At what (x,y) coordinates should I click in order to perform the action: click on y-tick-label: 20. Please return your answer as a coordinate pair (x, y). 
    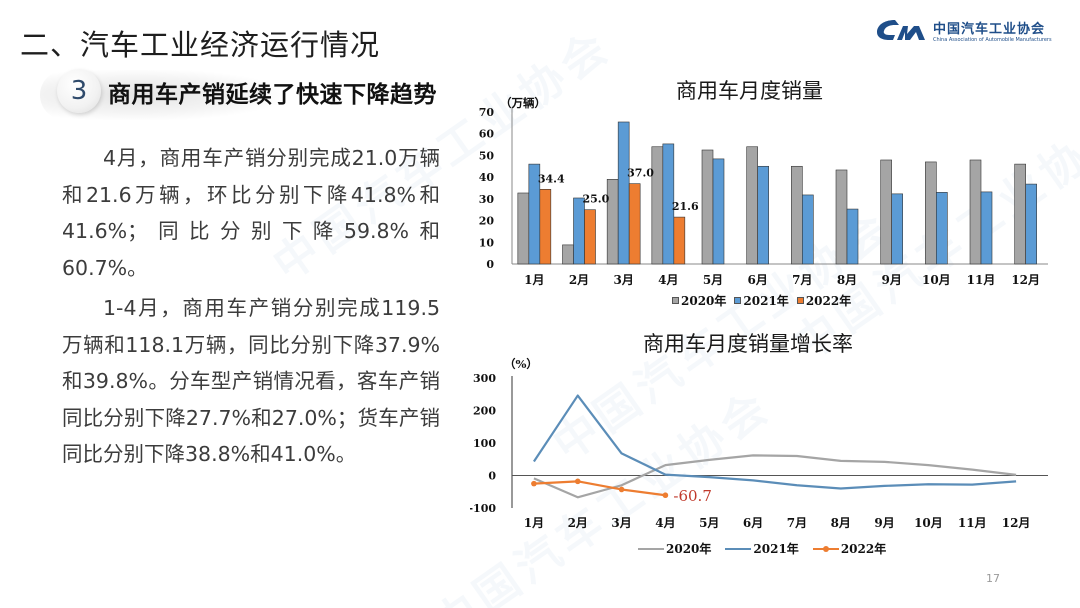
    Looking at the image, I should click on (487, 221).